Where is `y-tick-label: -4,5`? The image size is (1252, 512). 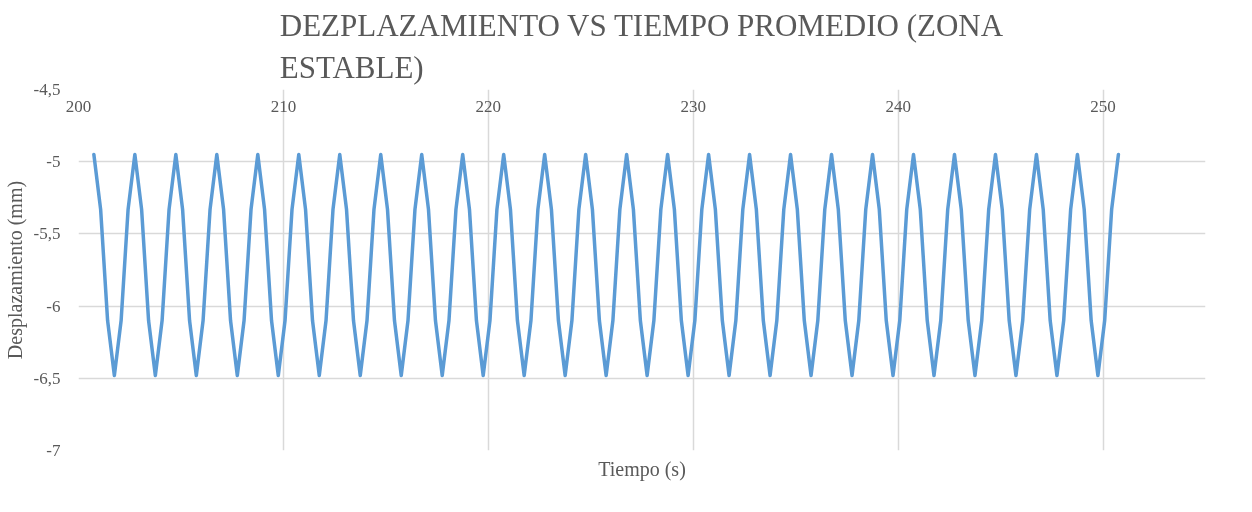 y-tick-label: -4,5 is located at coordinates (47, 89).